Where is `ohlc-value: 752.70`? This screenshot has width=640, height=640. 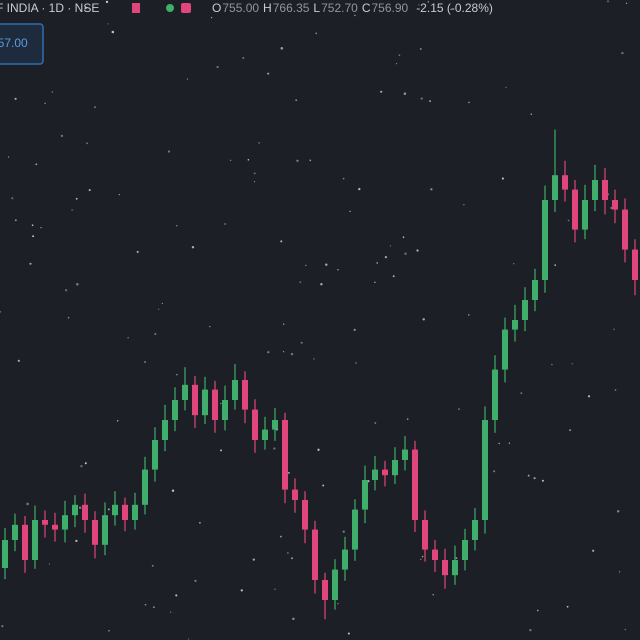
ohlc-value: 752.70 is located at coordinates (339, 8).